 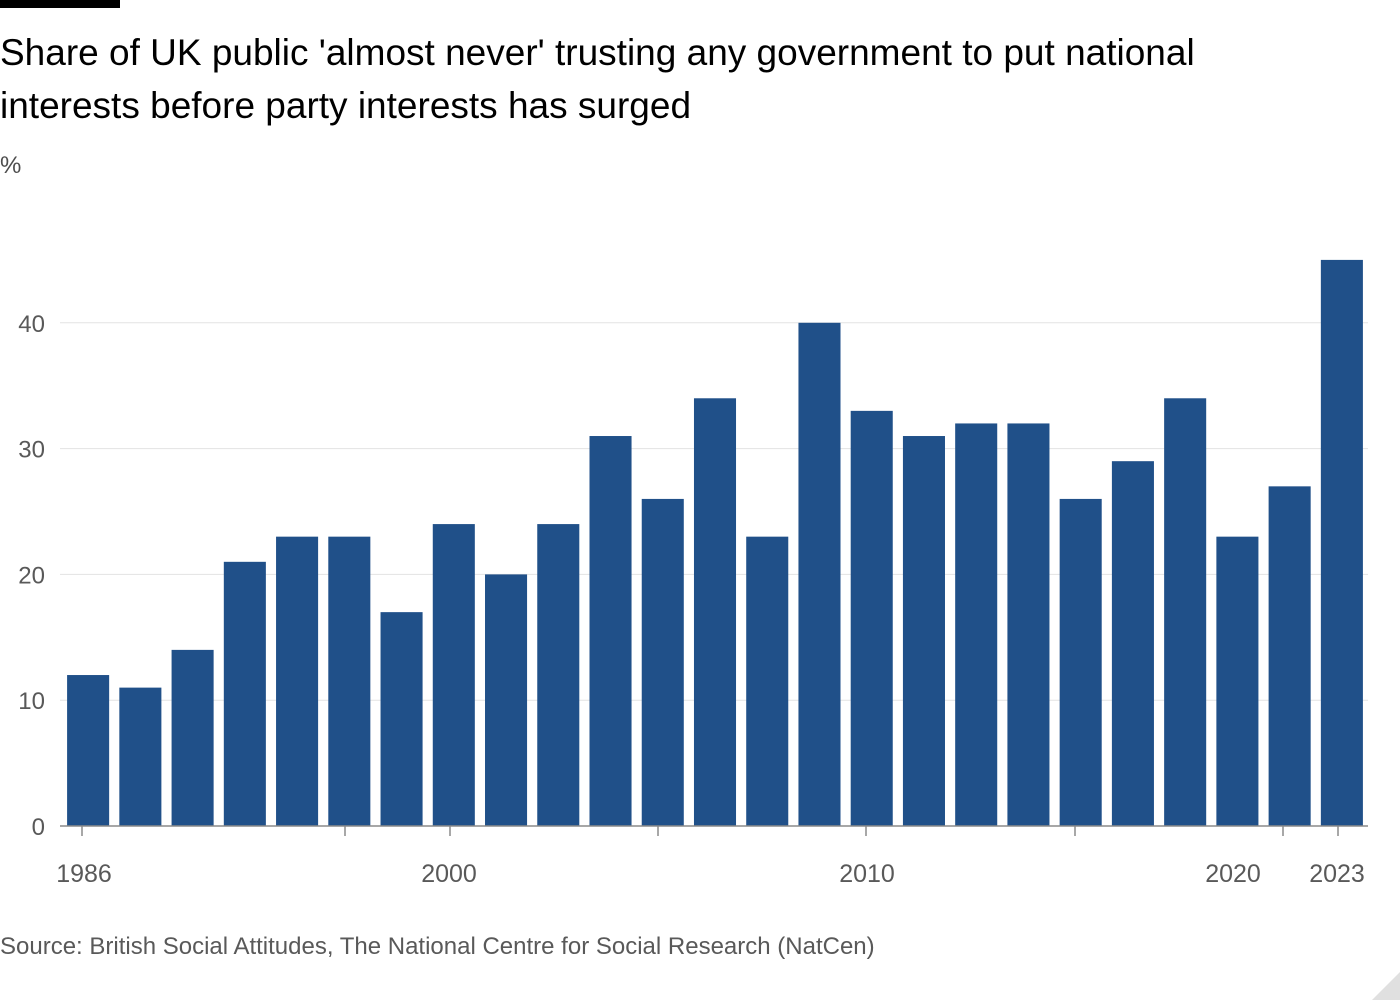 I want to click on bar-2006, so click(x=715, y=612).